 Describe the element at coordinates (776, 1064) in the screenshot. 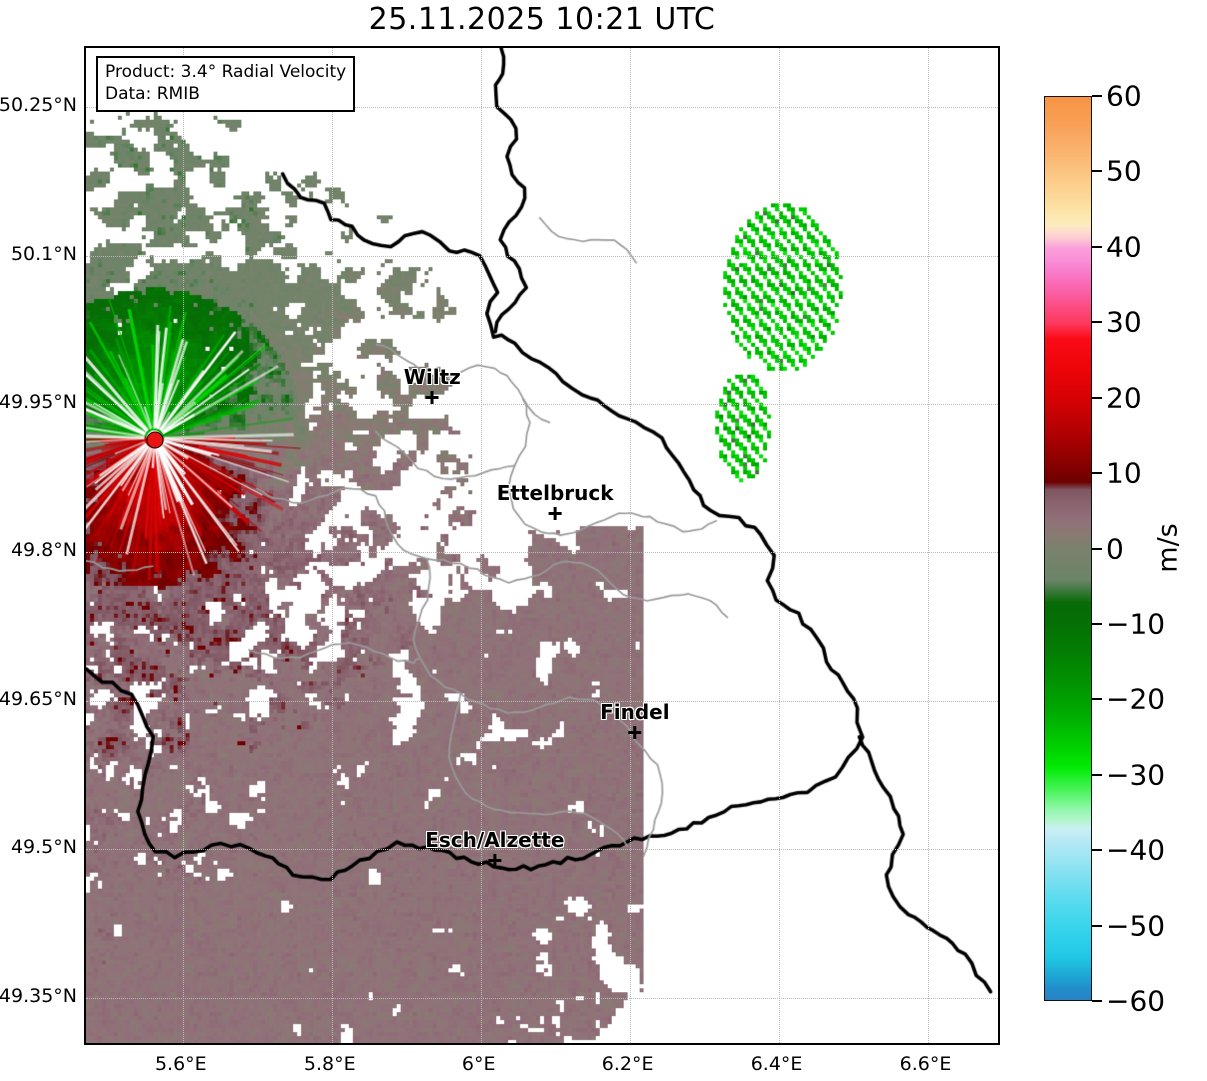

I see `x-tick-label: 6.4°E` at that location.